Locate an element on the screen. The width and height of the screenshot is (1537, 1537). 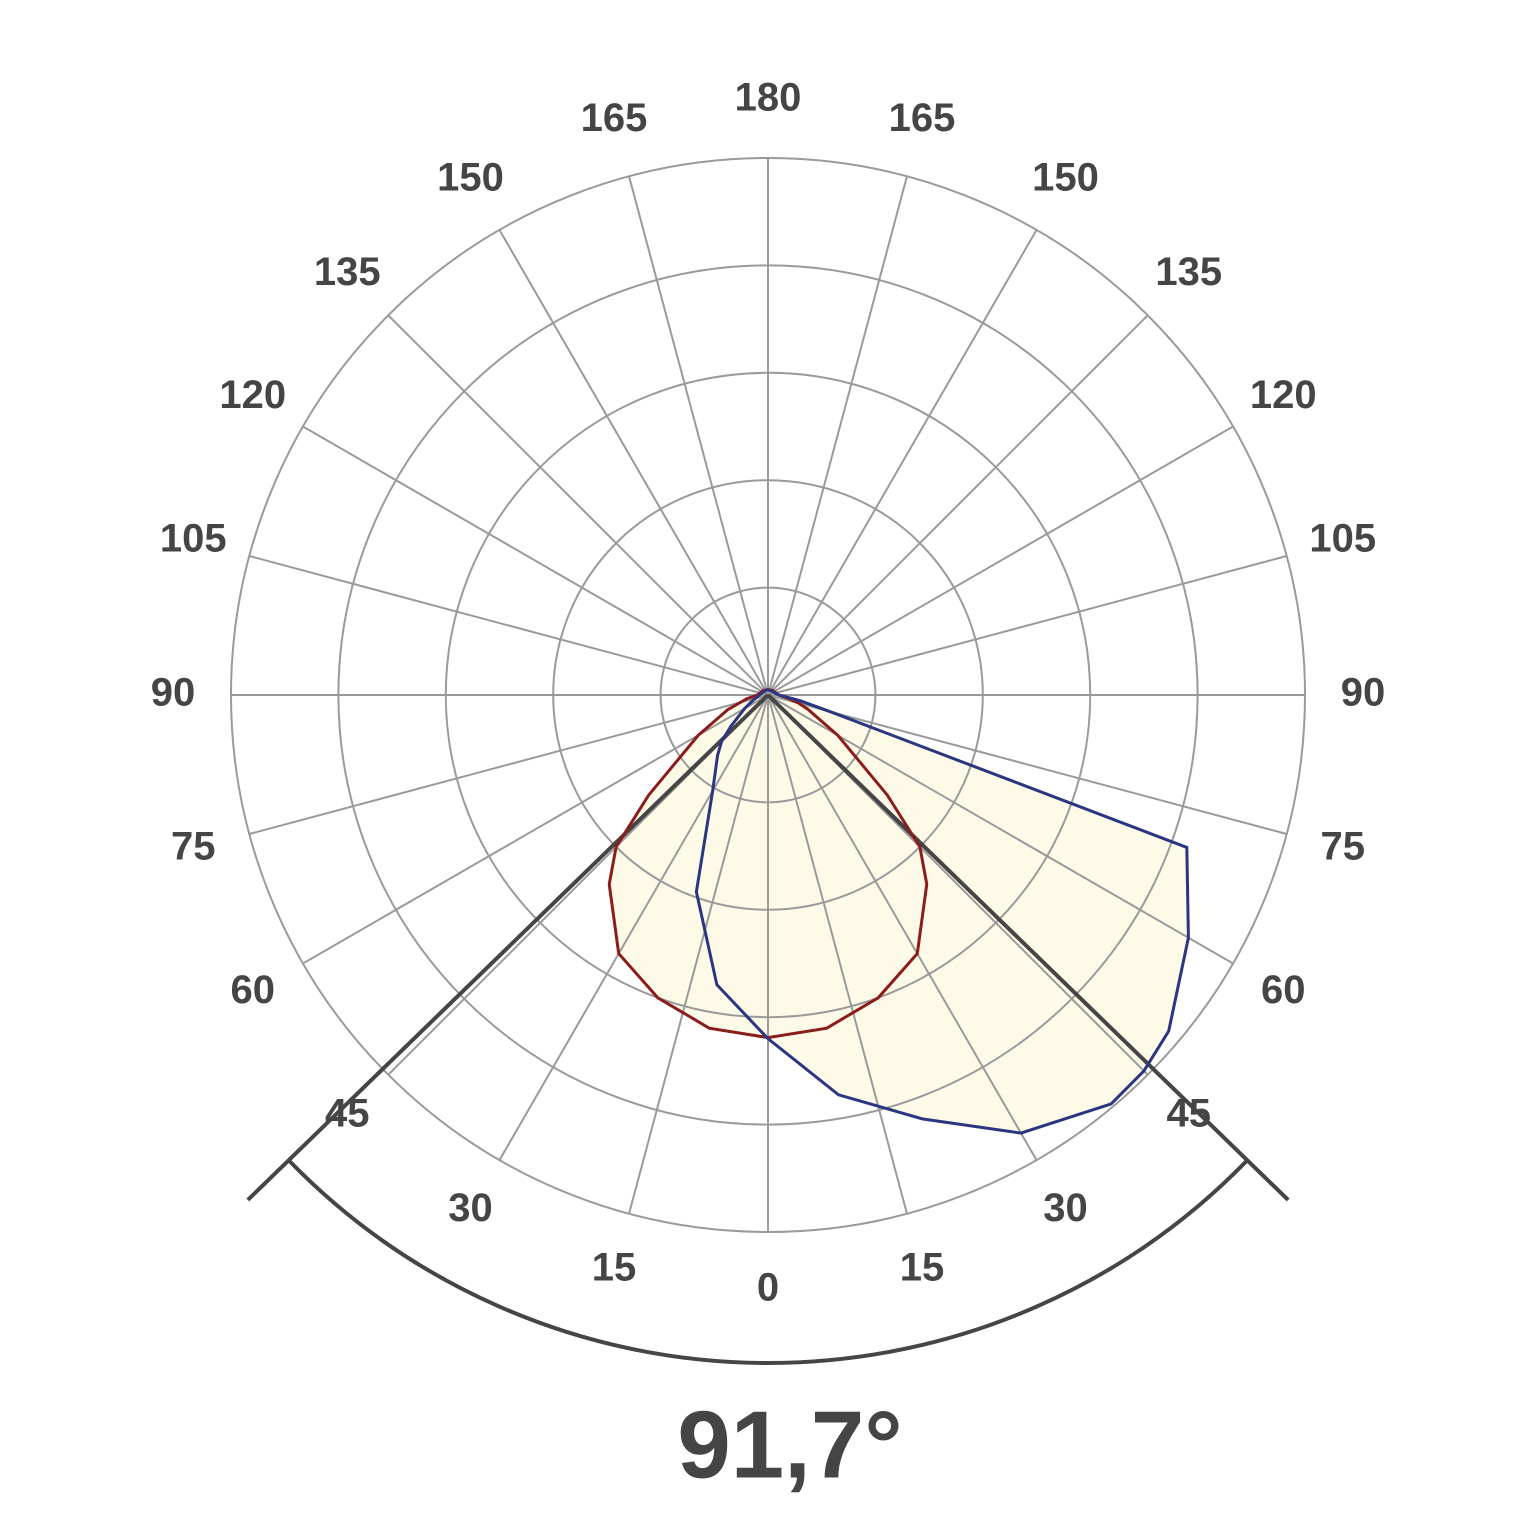
angle-label: 180 is located at coordinates (768, 98).